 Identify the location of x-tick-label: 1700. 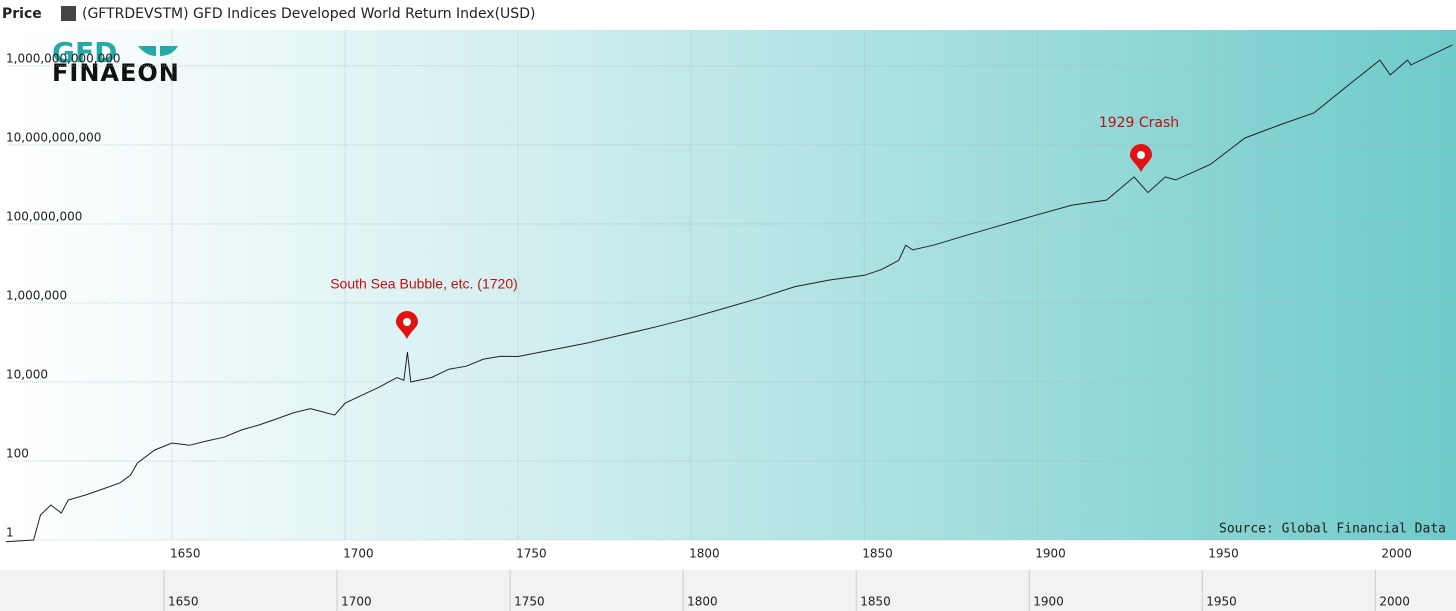
(358, 554).